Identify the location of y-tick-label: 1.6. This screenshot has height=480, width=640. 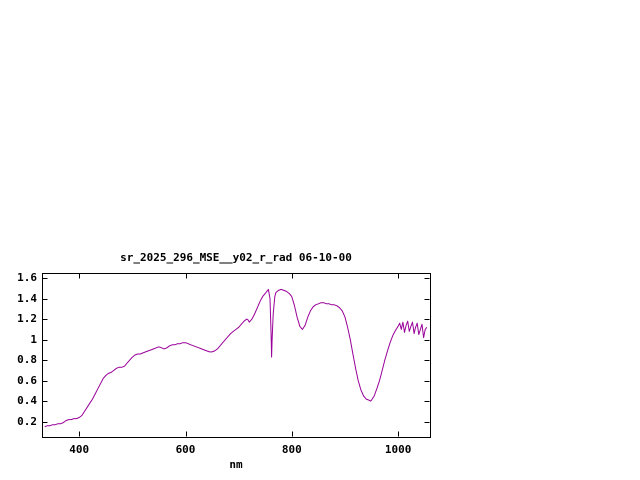
(27, 278).